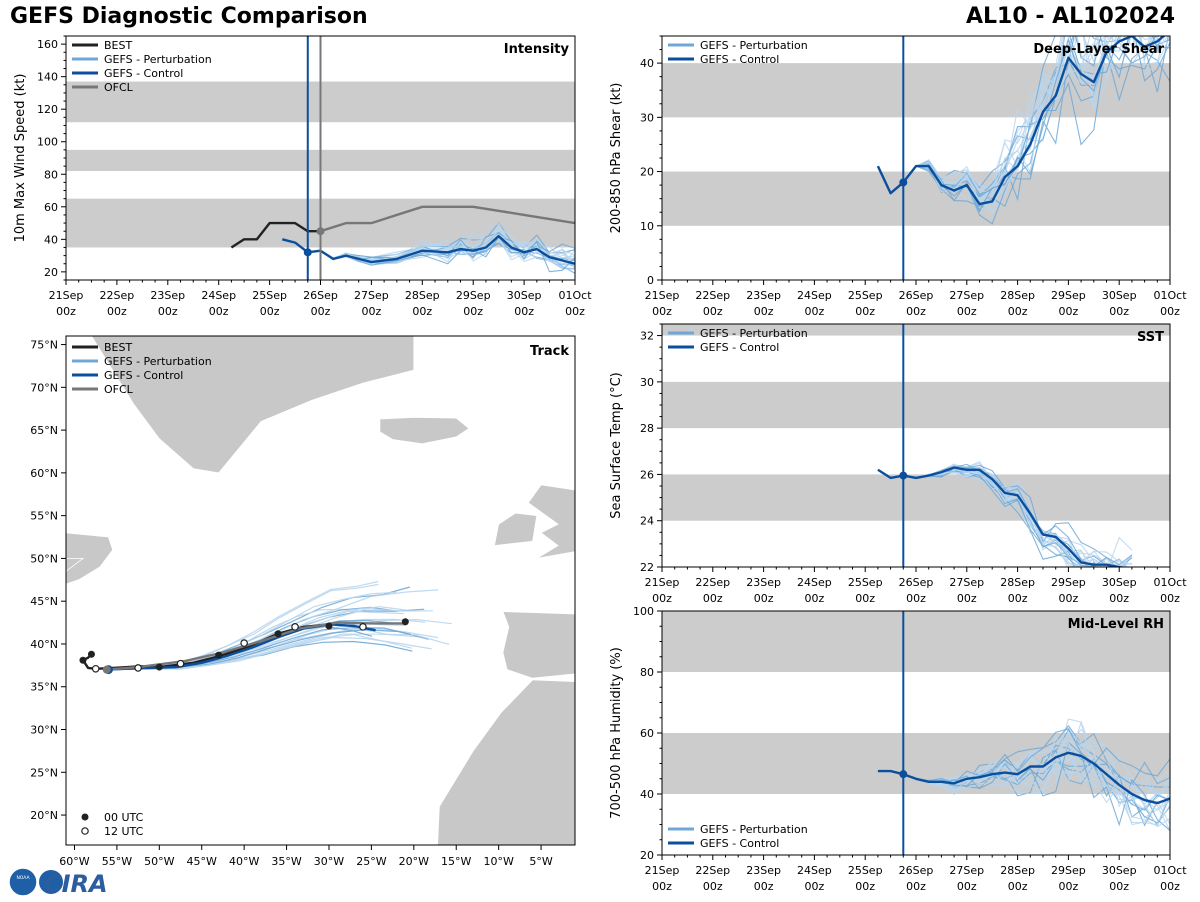 Image resolution: width=1200 pixels, height=902 pixels. What do you see at coordinates (44, 387) in the screenshot?
I see `track-ytick-label: 70°N` at bounding box center [44, 387].